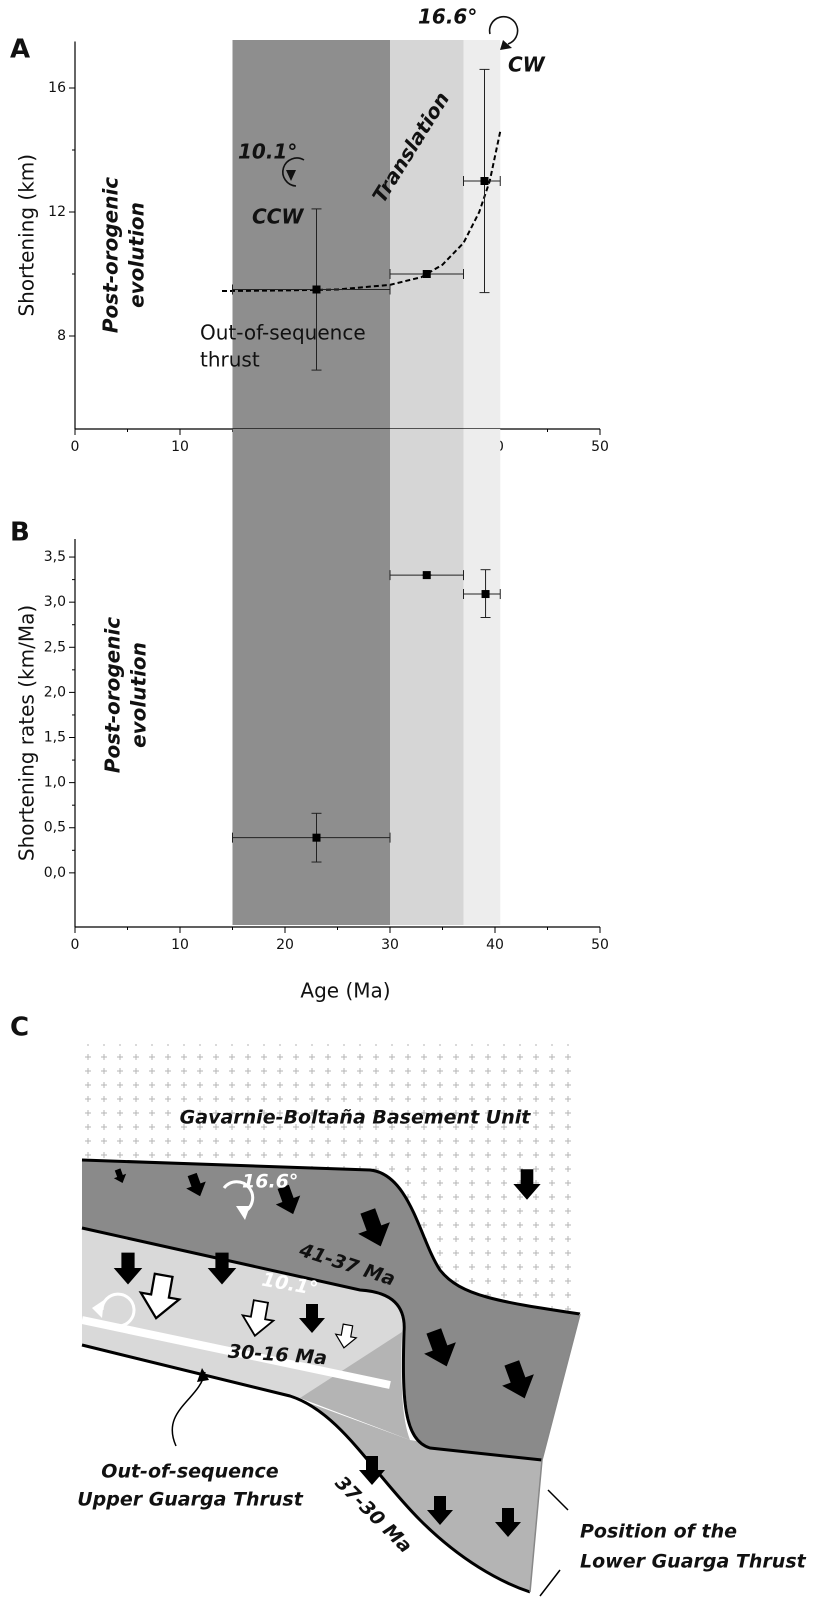  I want to click on y-tick-label: 3,0, so click(55, 602).